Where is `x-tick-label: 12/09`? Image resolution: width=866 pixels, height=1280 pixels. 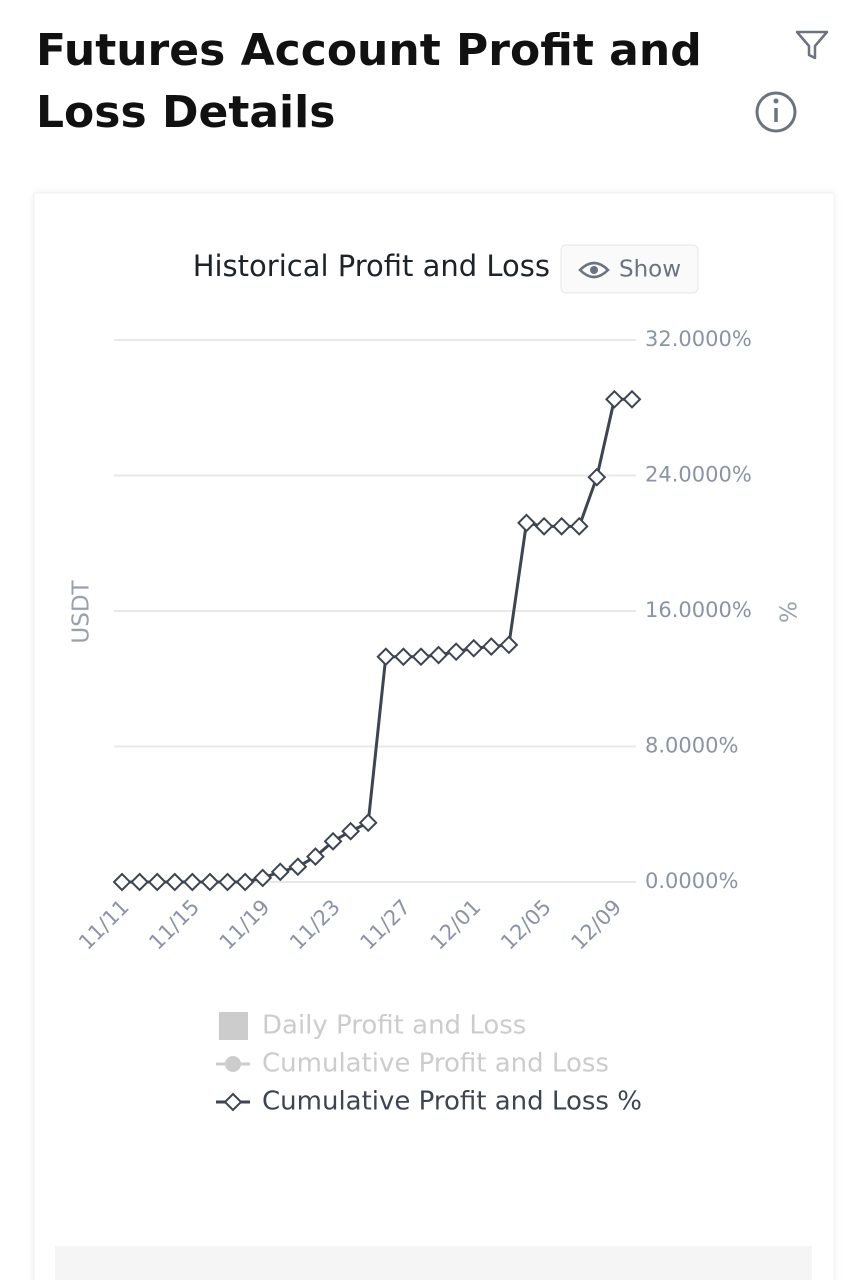
x-tick-label: 12/09 is located at coordinates (596, 925).